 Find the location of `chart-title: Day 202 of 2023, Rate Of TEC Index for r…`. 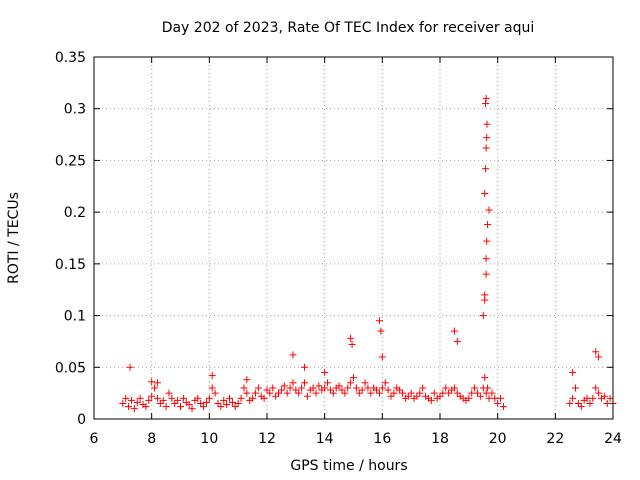

chart-title: Day 202 of 2023, Rate Of TEC Index for r… is located at coordinates (348, 28).